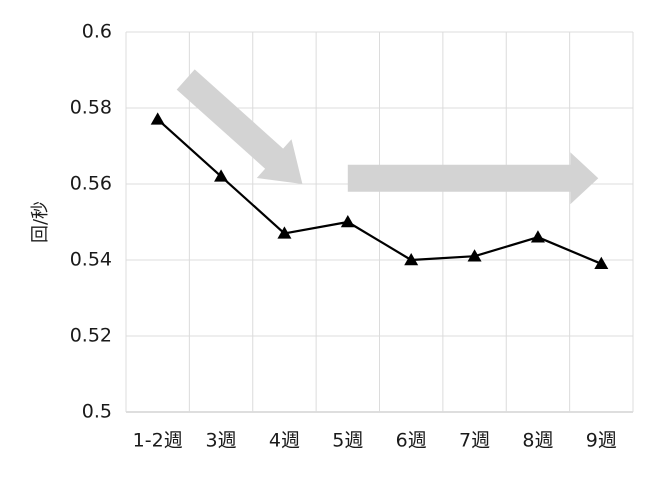  Describe the element at coordinates (221, 441) in the screenshot. I see `x-tick-label: 3週` at that location.